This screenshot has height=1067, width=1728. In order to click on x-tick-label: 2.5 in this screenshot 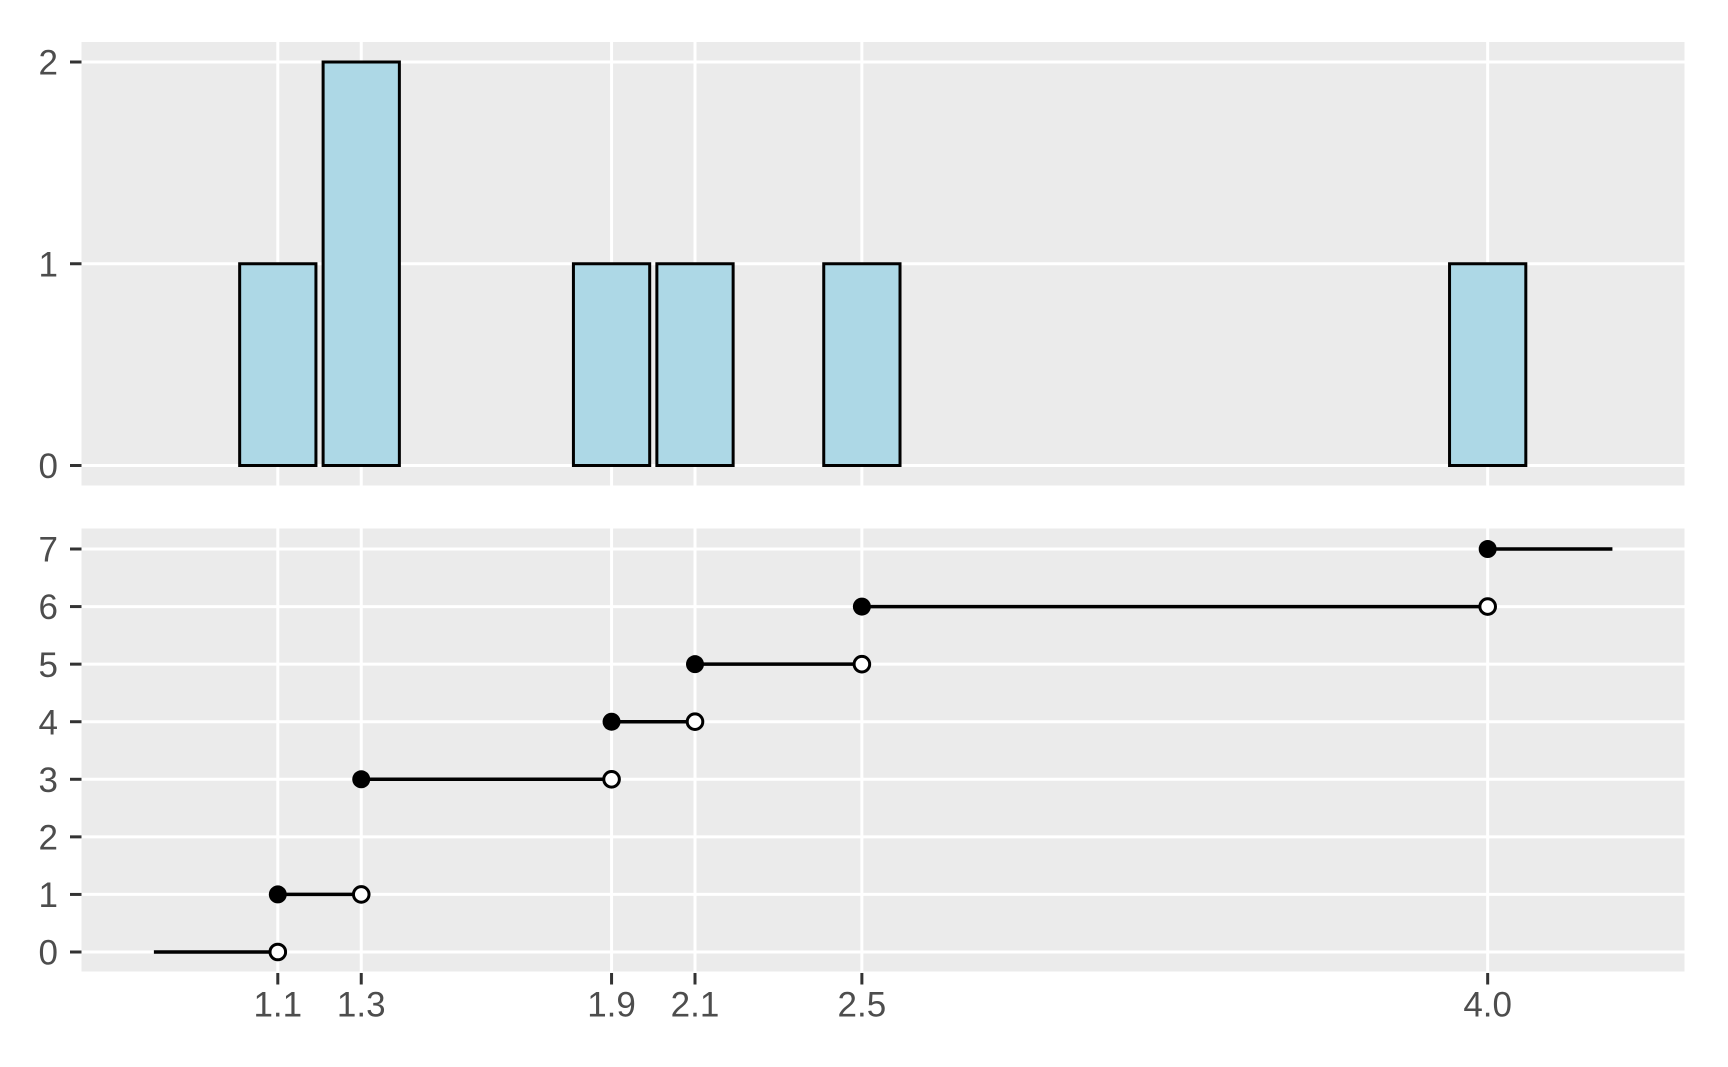, I will do `click(862, 1005)`.